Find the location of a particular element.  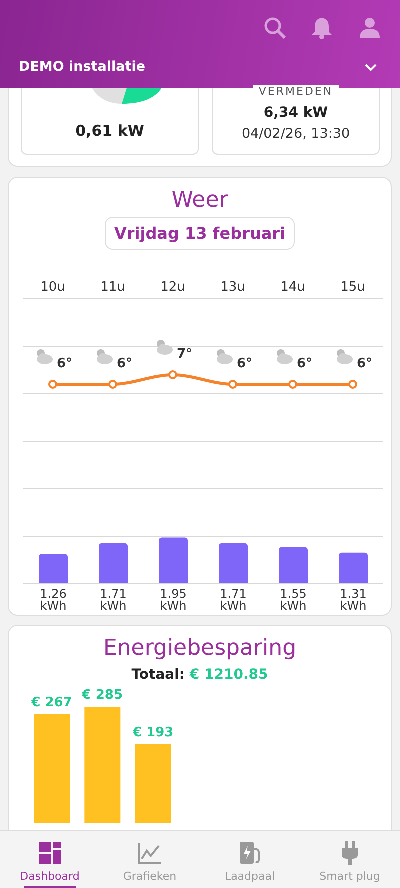

chart-subtitle: Vrijdag 13 februari is located at coordinates (200, 233).